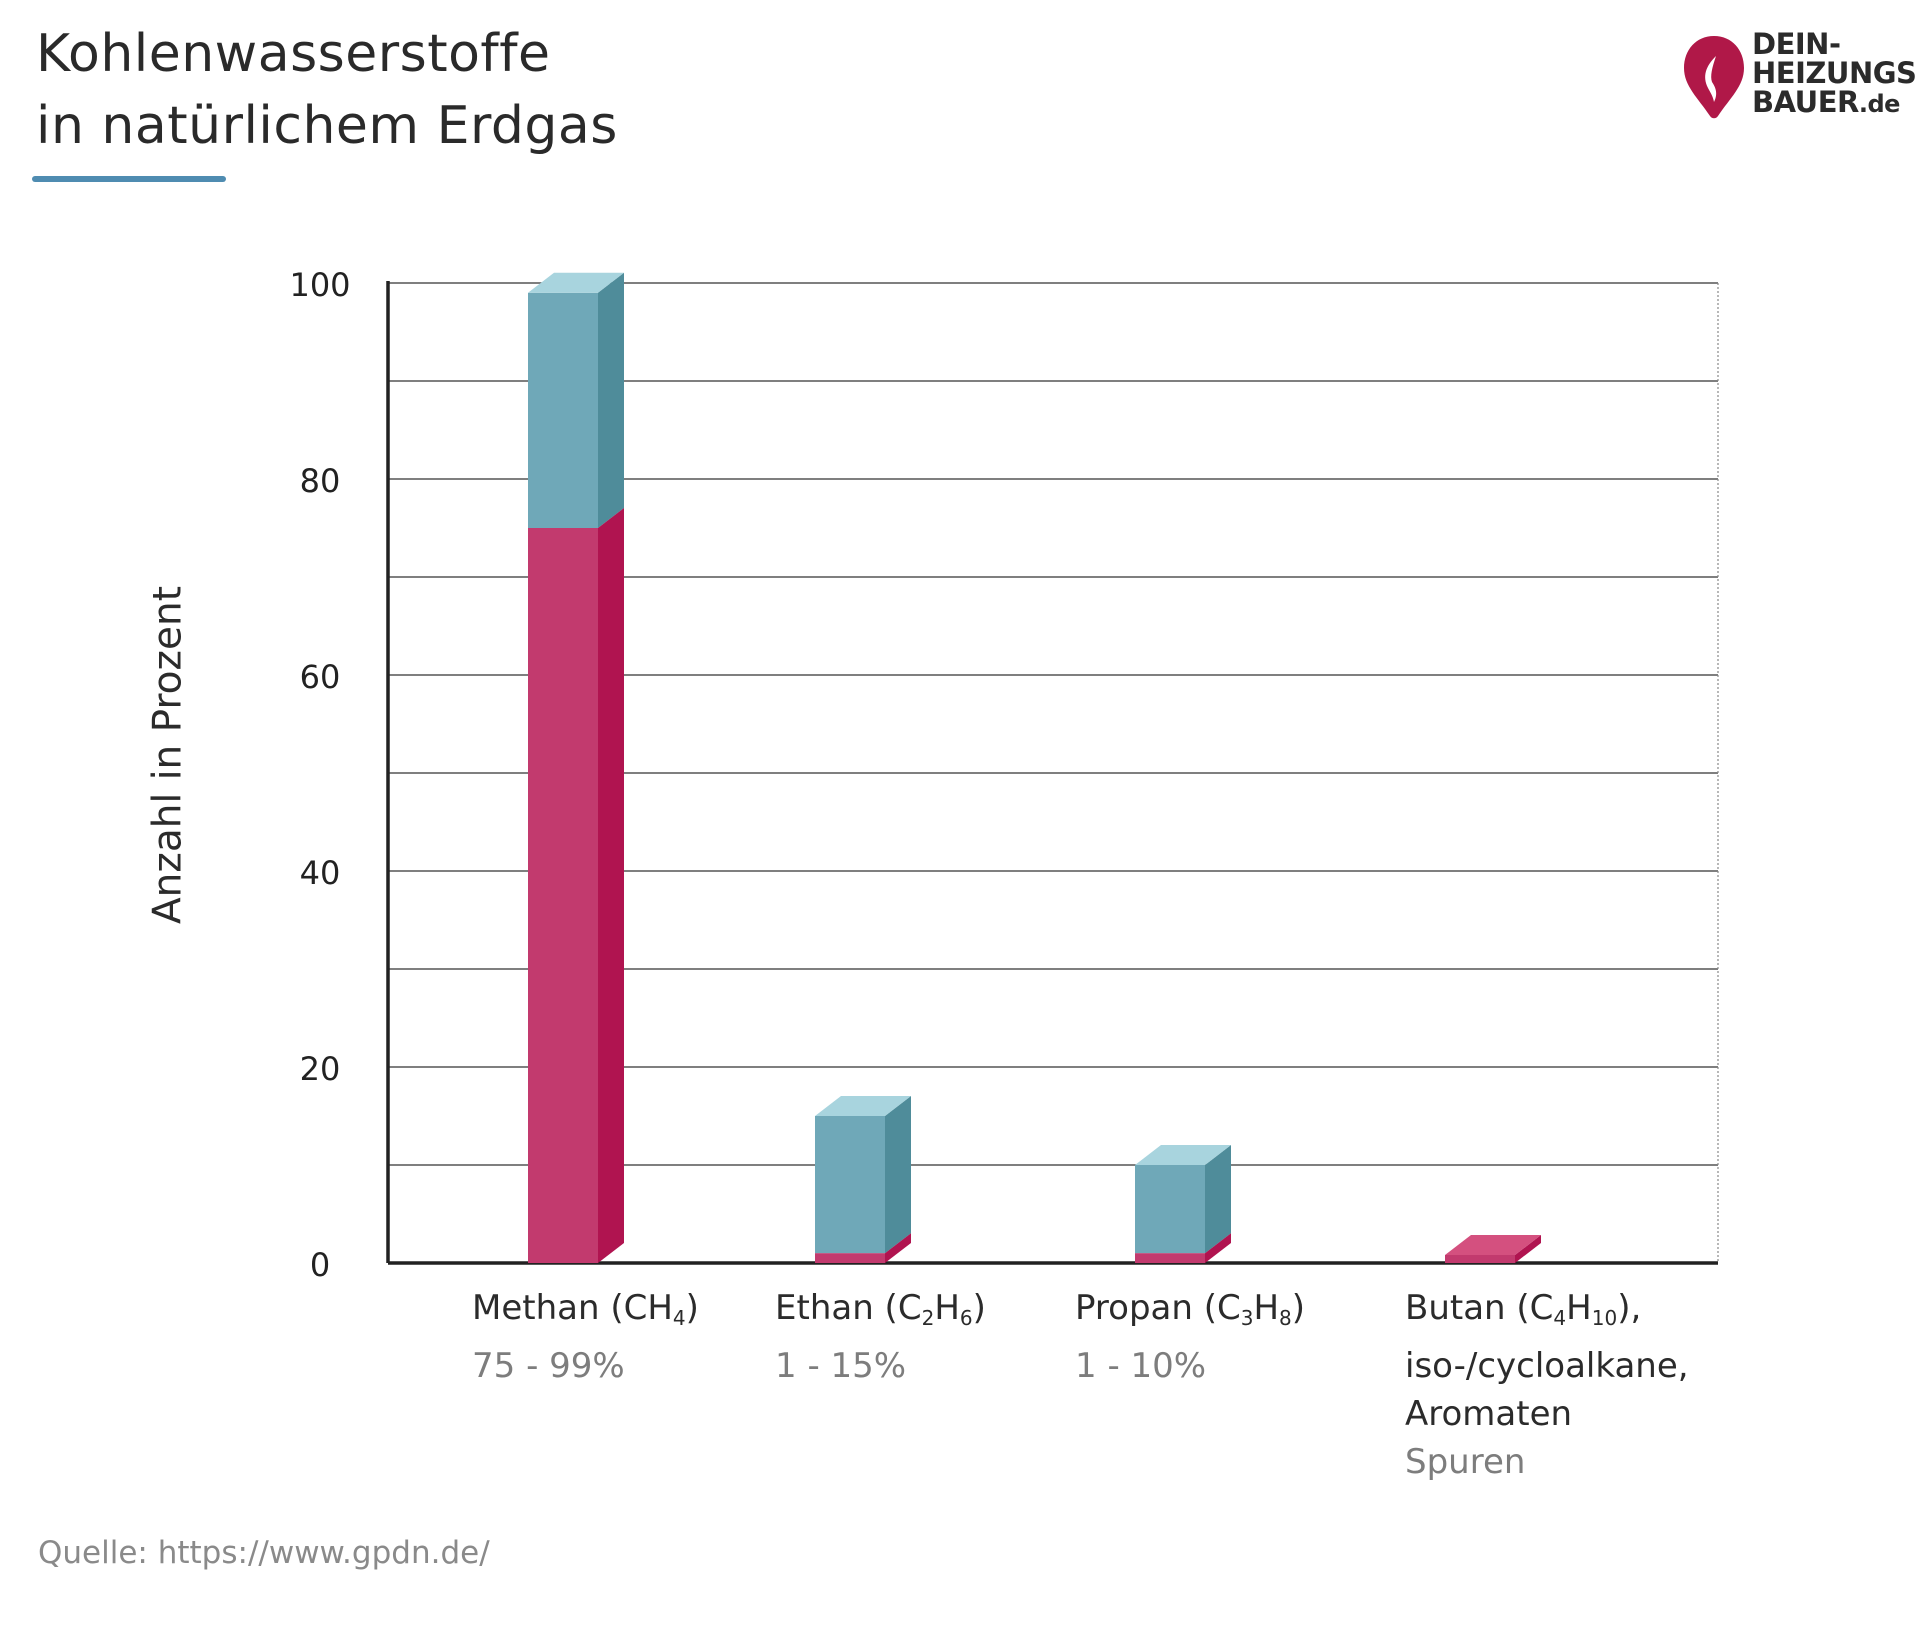  What do you see at coordinates (319, 285) in the screenshot?
I see `y-tick-label-100: 100` at bounding box center [319, 285].